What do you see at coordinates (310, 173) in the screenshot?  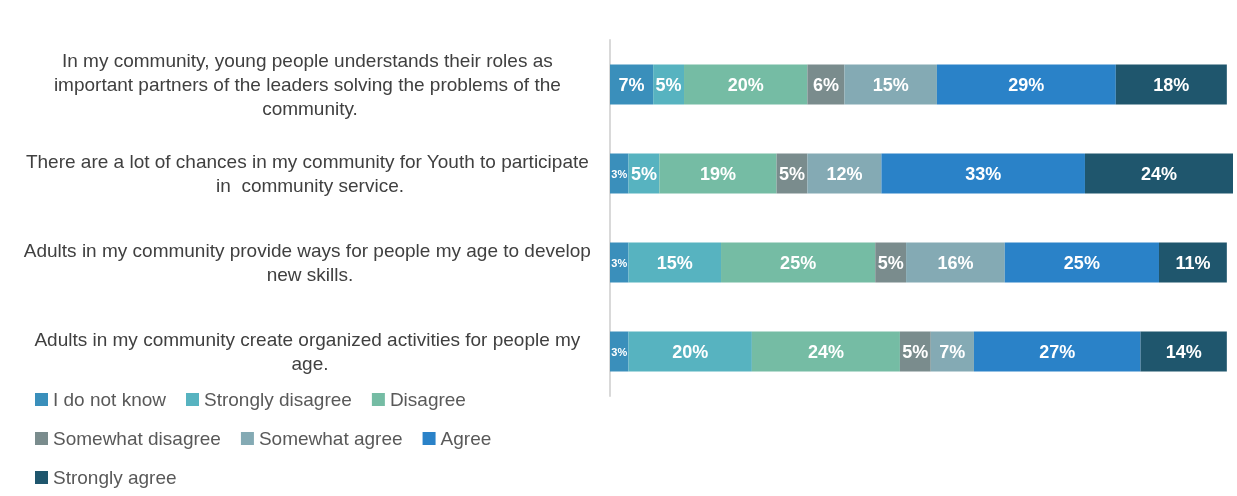 I see `y-tick-label: There are a lot of chances in my community for Youth to participate in community service.` at bounding box center [310, 173].